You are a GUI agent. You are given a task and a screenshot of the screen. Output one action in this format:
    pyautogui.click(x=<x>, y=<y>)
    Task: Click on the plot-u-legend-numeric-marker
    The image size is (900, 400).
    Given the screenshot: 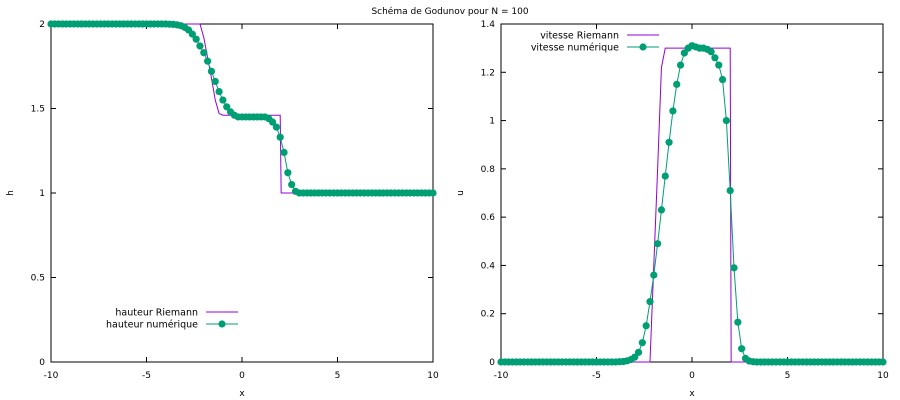 What is the action you would take?
    pyautogui.click(x=643, y=47)
    